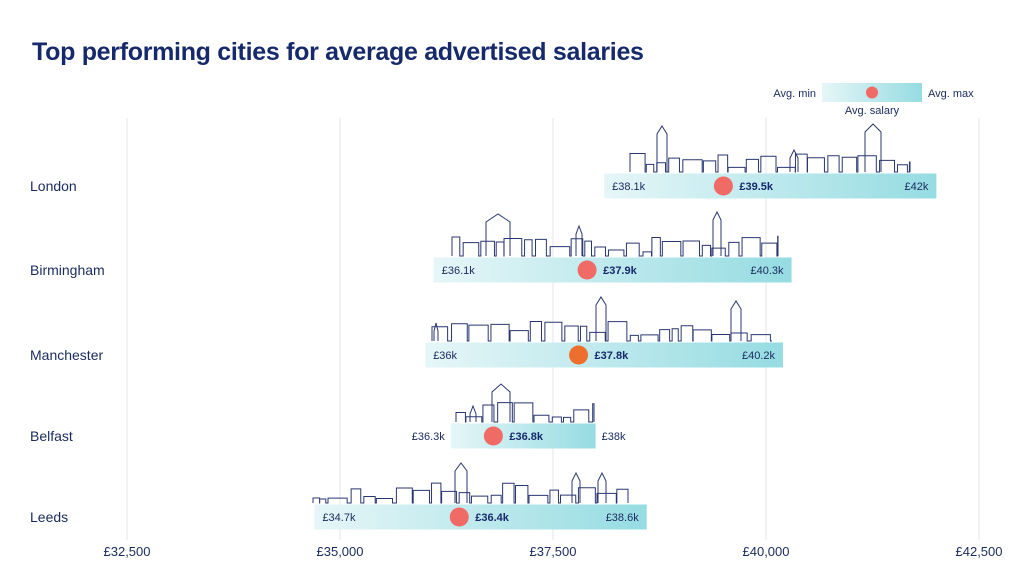 The height and width of the screenshot is (578, 1024). What do you see at coordinates (407, 355) in the screenshot?
I see `range-row-manchester: Manchester £36k £40.2k £37.8k` at bounding box center [407, 355].